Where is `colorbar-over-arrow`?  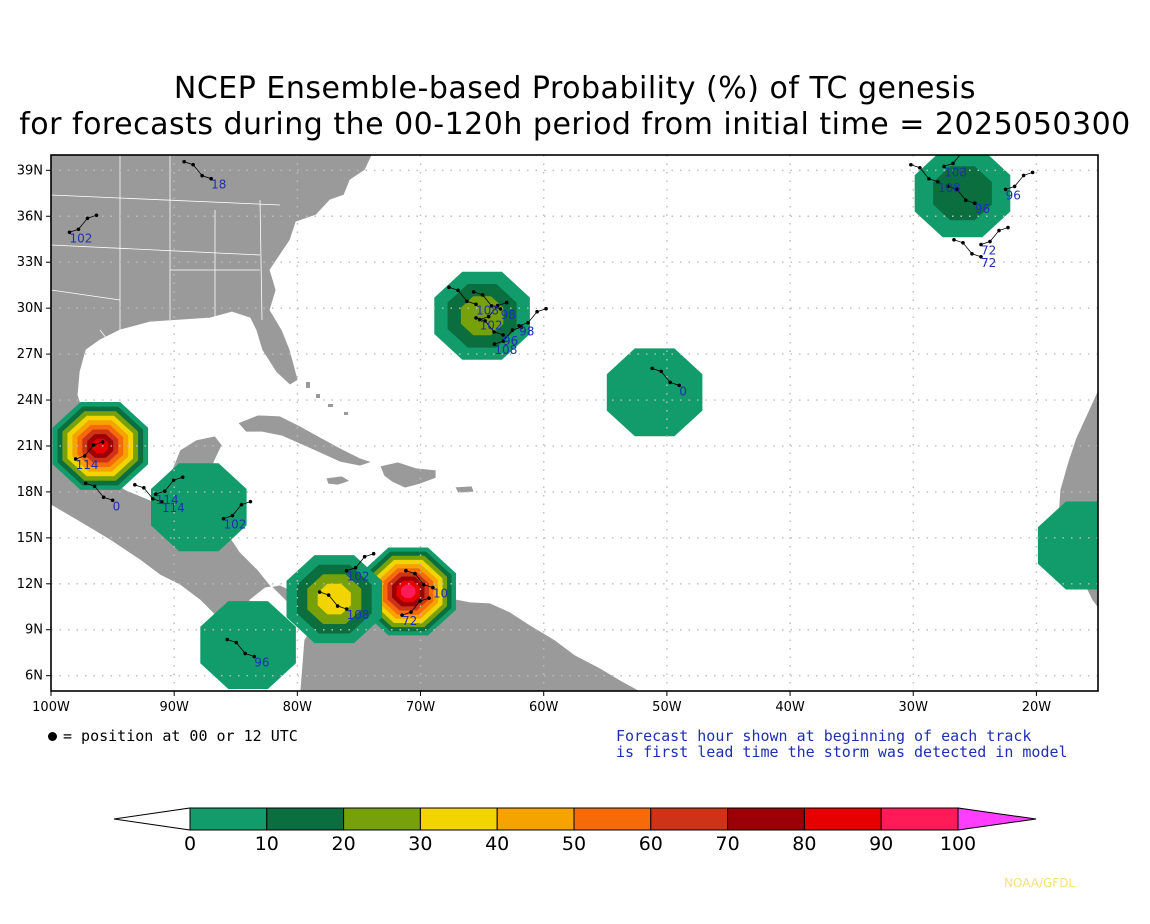 colorbar-over-arrow is located at coordinates (997, 819).